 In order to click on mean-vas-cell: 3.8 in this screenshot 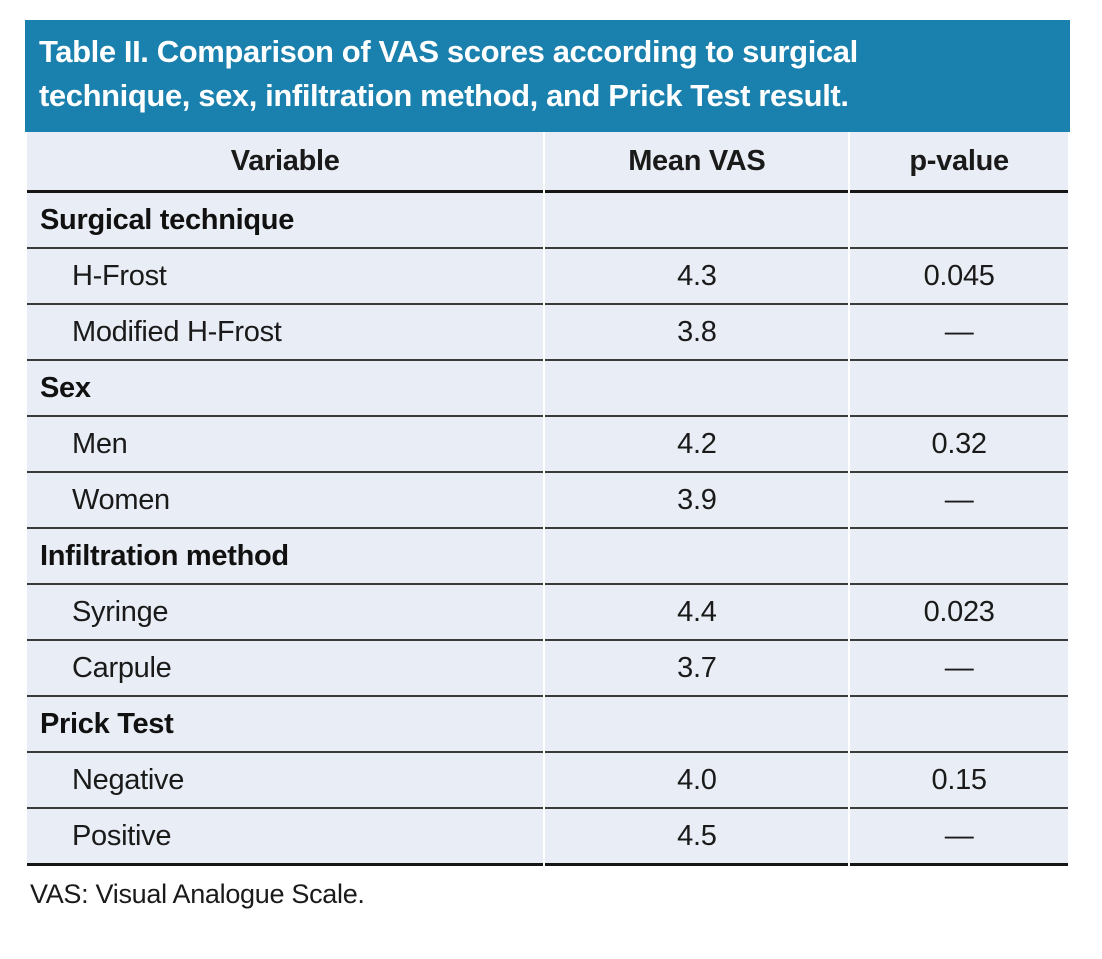, I will do `click(697, 333)`.